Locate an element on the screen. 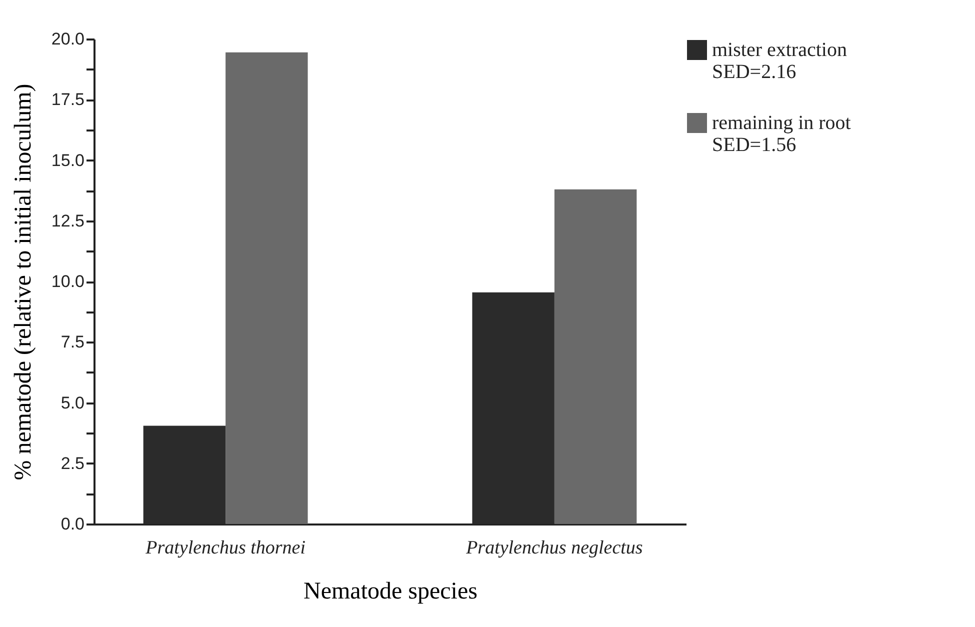  y-tick-label: 20.0 is located at coordinates (67, 39).